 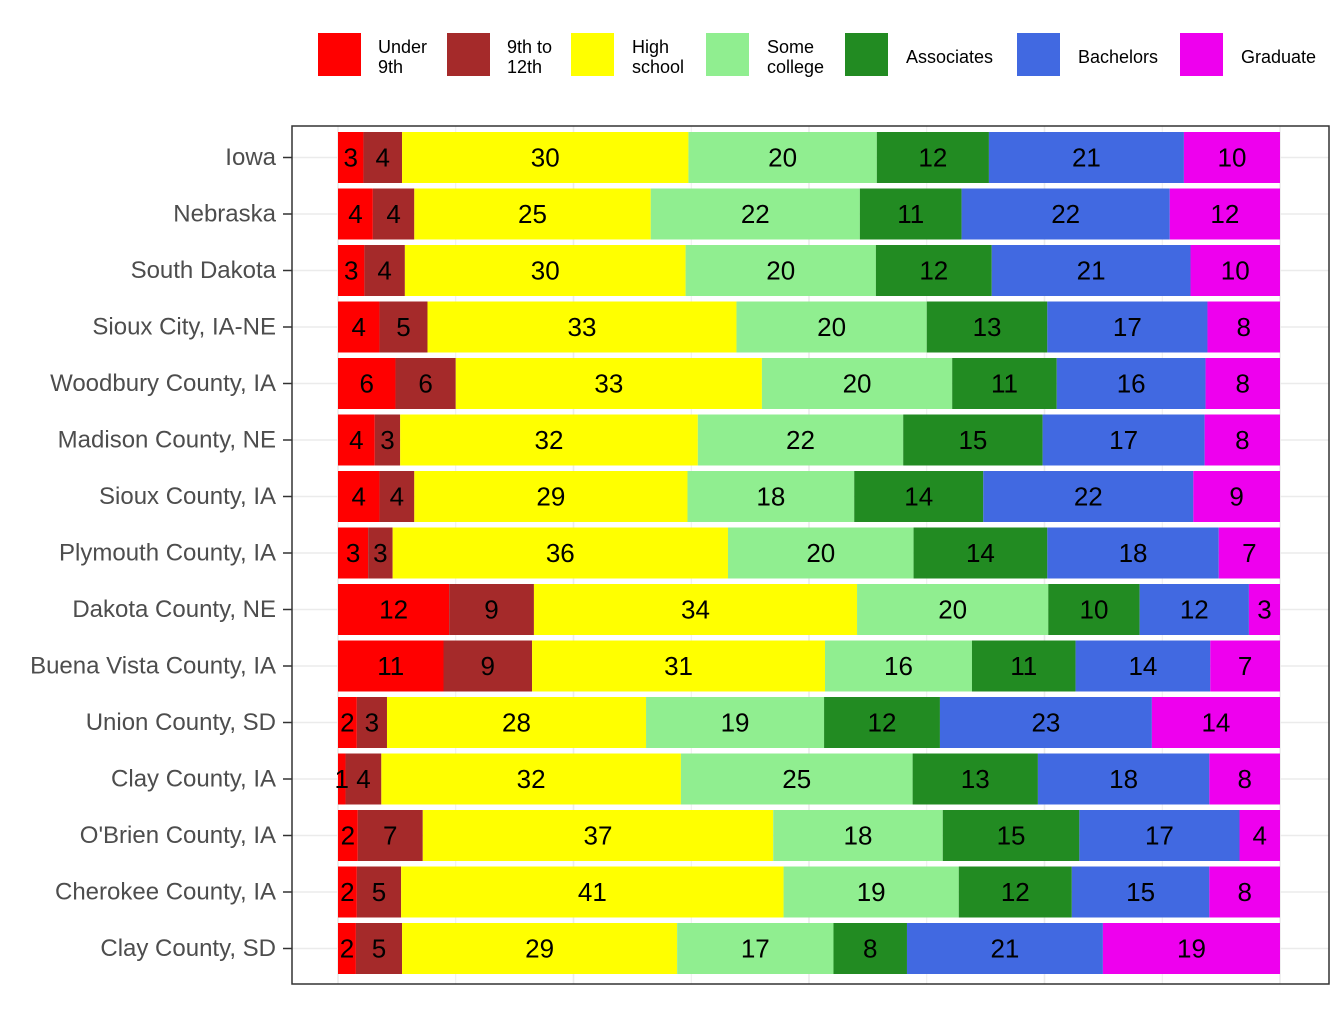 What do you see at coordinates (598, 836) in the screenshot?
I see `data-label: 37` at bounding box center [598, 836].